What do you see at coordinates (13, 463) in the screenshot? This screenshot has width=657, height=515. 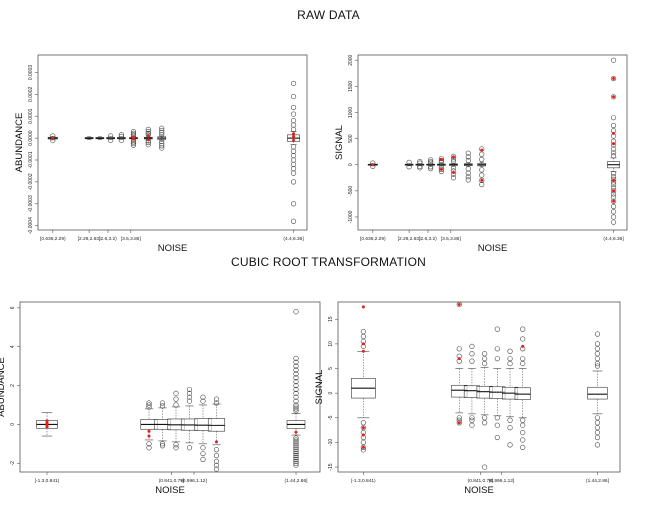 I see `y-tick-label: -2` at bounding box center [13, 463].